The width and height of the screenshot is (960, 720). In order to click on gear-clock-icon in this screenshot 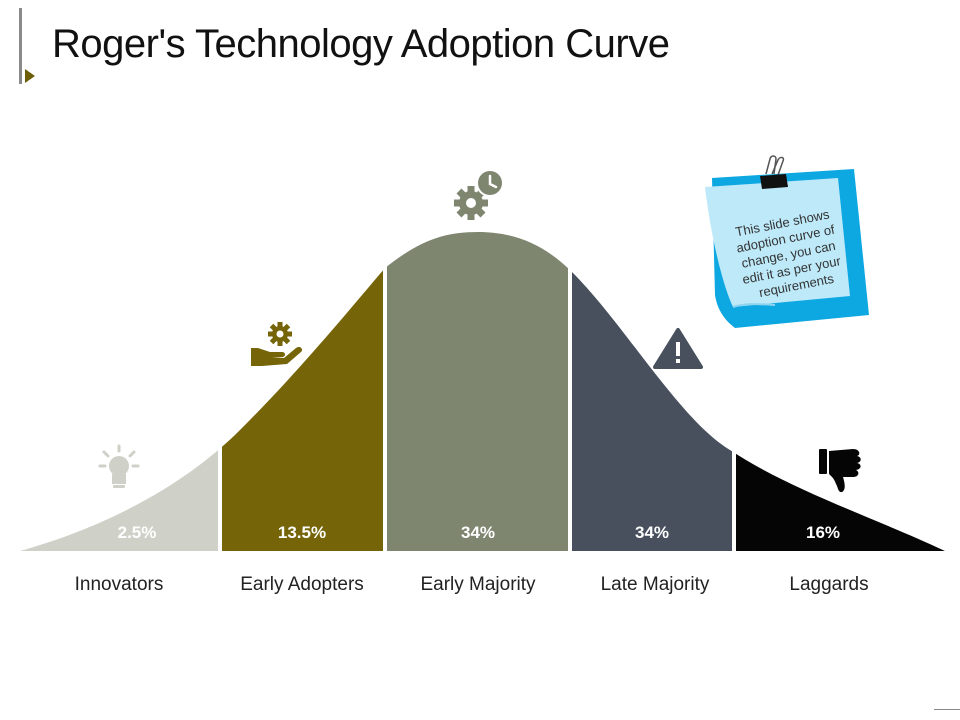, I will do `click(479, 194)`.